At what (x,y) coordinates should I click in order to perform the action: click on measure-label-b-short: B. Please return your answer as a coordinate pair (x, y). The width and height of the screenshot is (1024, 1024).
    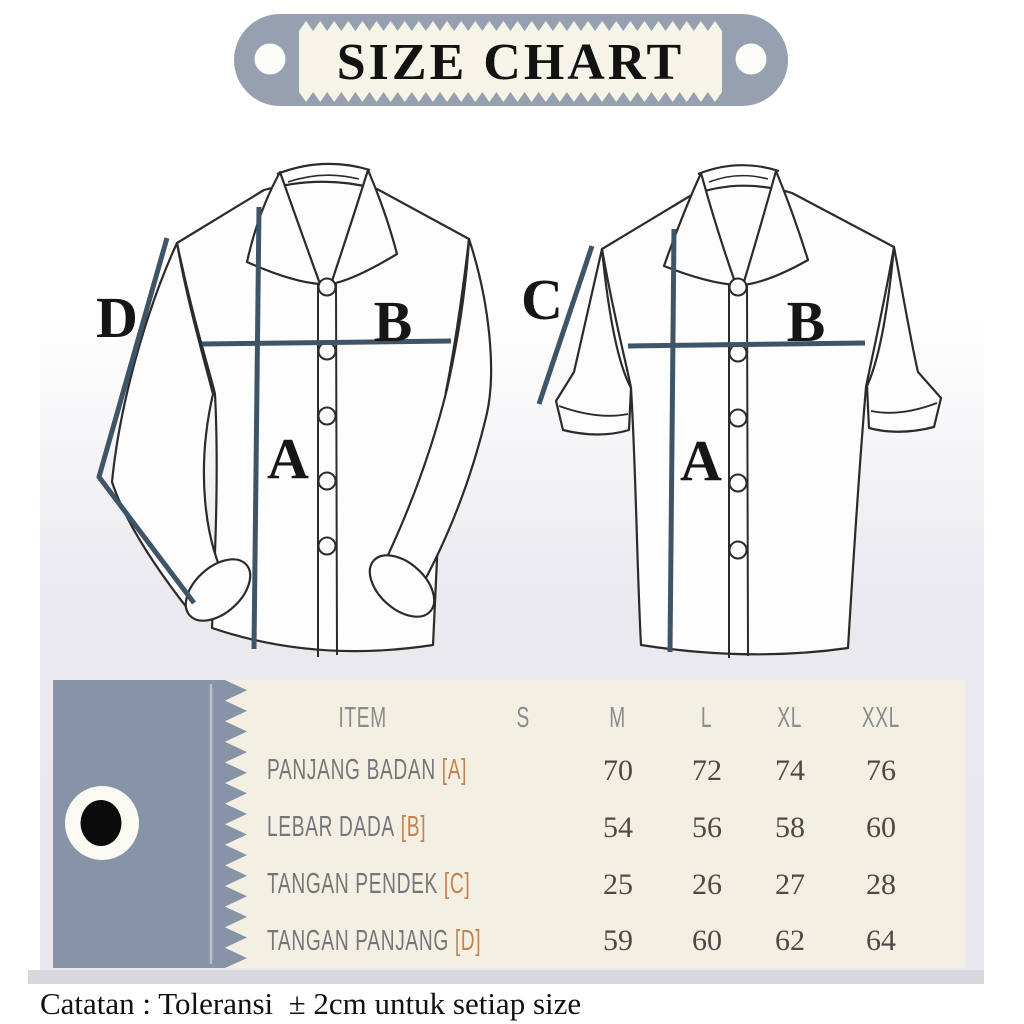
    Looking at the image, I should click on (806, 321).